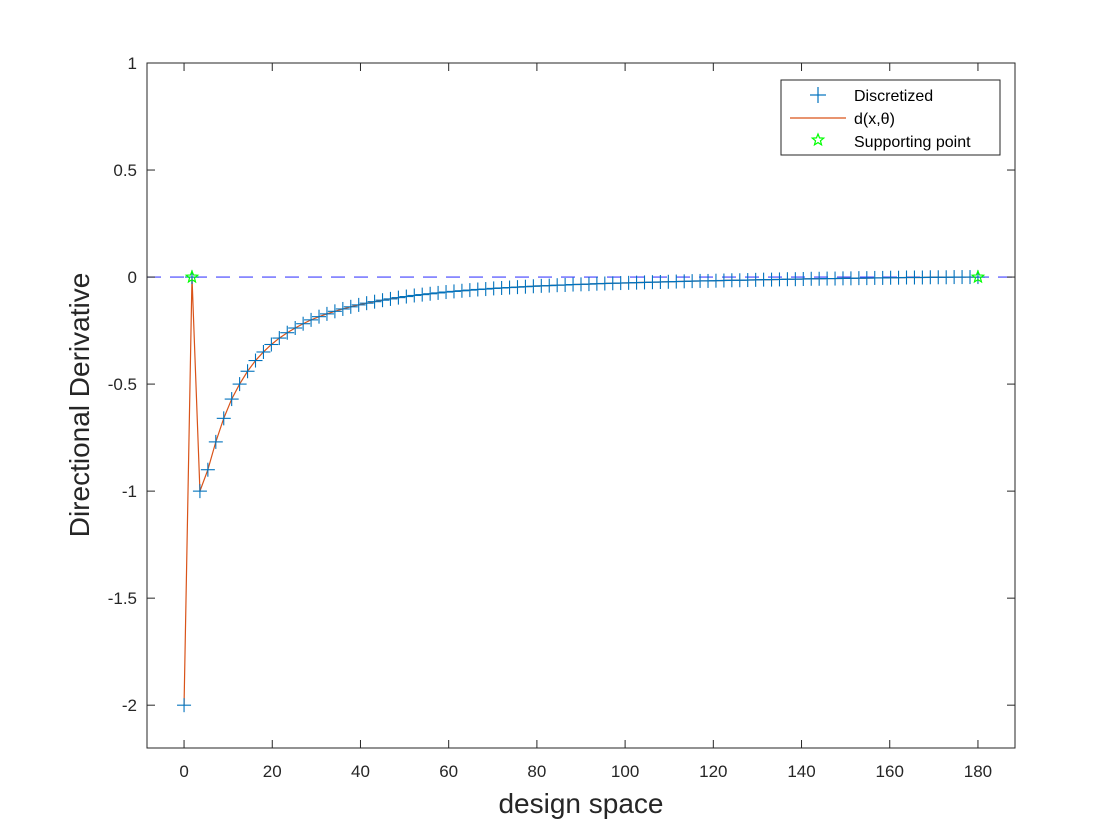  What do you see at coordinates (272, 771) in the screenshot?
I see `x-tick-label: 20` at bounding box center [272, 771].